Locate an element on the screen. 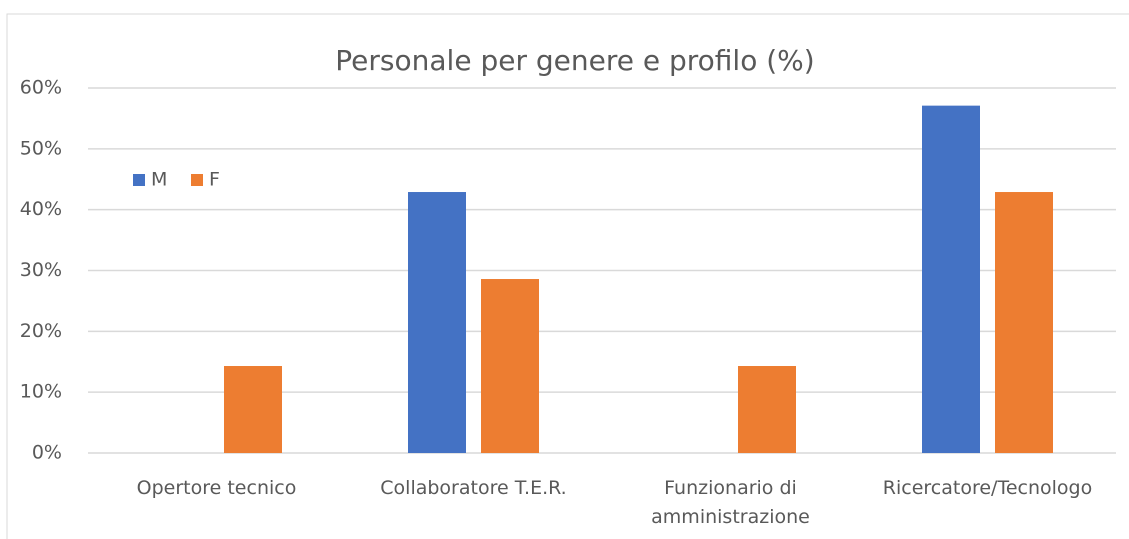 This screenshot has width=1129, height=539. x-tick-label: Opertore tecnico is located at coordinates (216, 488).